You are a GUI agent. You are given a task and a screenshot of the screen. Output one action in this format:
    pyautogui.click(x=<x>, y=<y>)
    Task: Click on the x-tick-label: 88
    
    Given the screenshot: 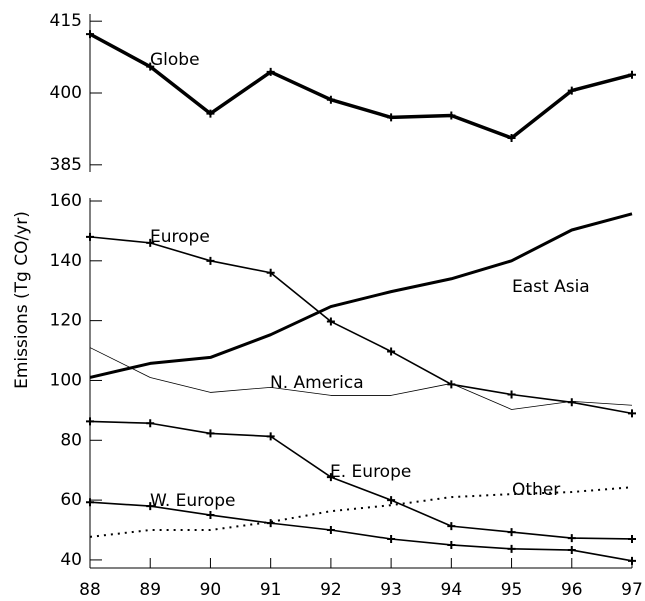 What is the action you would take?
    pyautogui.click(x=90, y=590)
    